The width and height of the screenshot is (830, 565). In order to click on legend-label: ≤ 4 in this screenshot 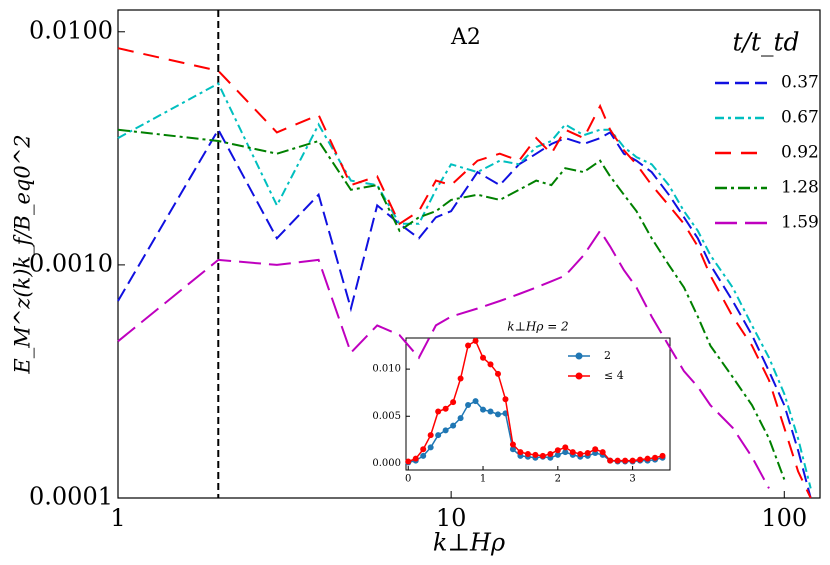, I will do `click(614, 375)`.